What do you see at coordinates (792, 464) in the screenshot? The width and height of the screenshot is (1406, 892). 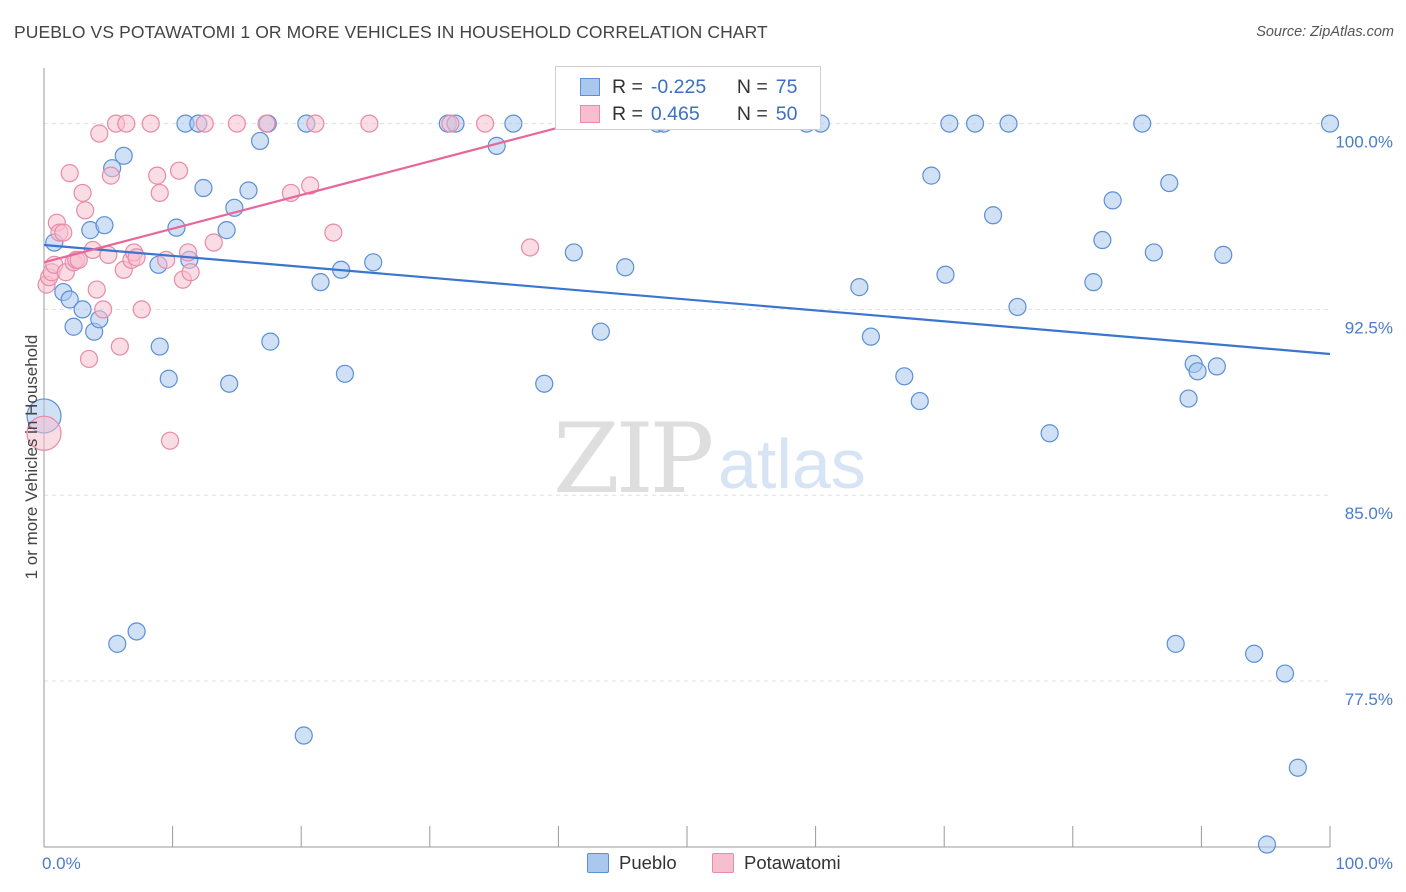 I see `watermark-atlas: atlas` at bounding box center [792, 464].